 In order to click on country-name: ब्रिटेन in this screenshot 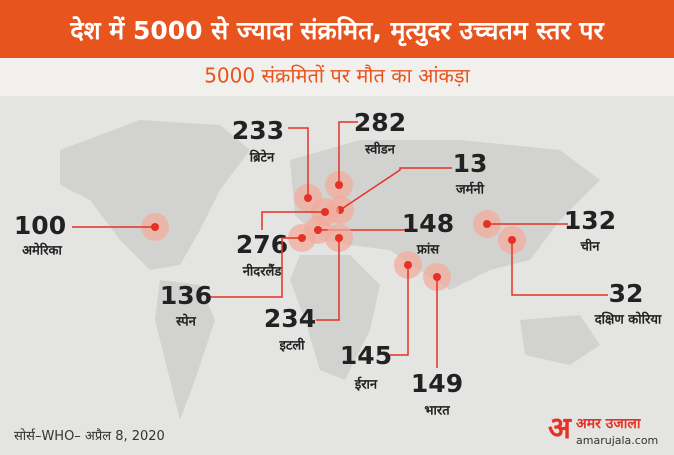, I will do `click(262, 158)`.